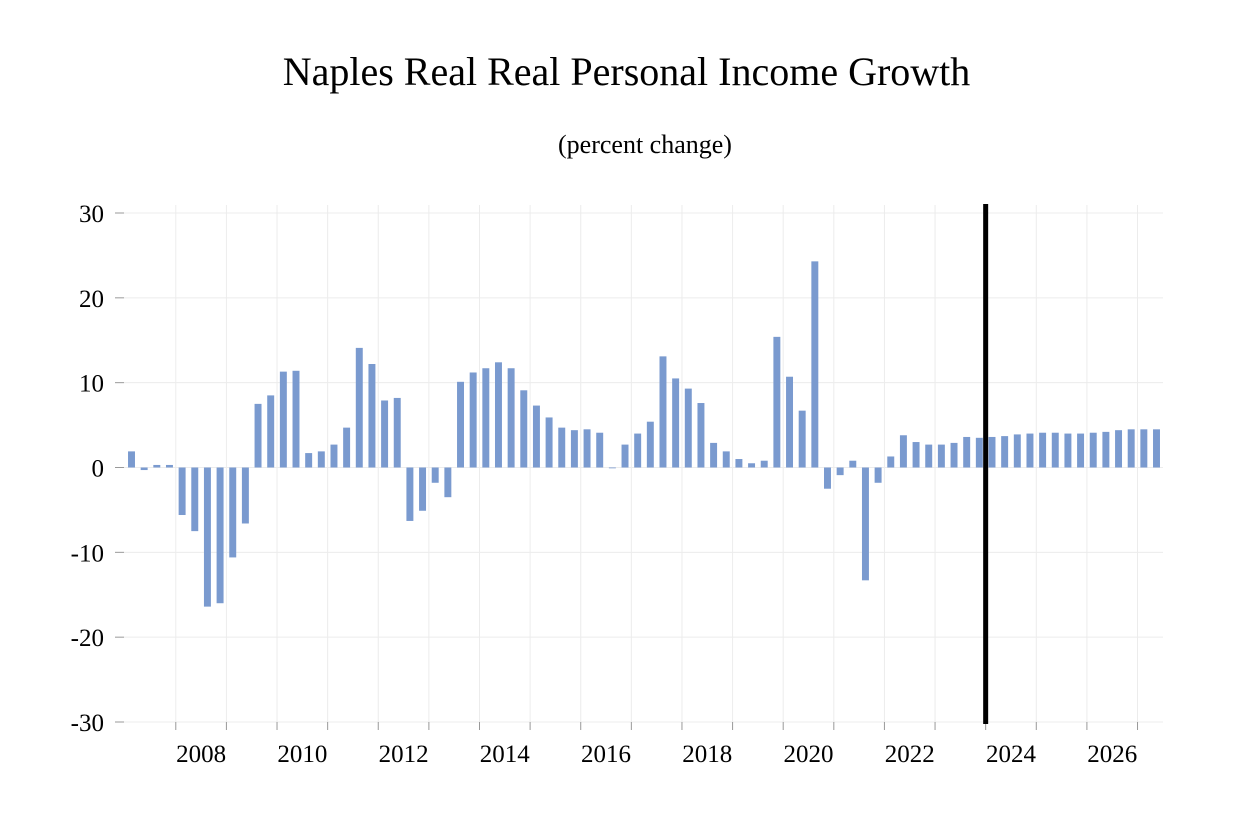  Describe the element at coordinates (404, 754) in the screenshot. I see `x-tick-label: 2012` at that location.